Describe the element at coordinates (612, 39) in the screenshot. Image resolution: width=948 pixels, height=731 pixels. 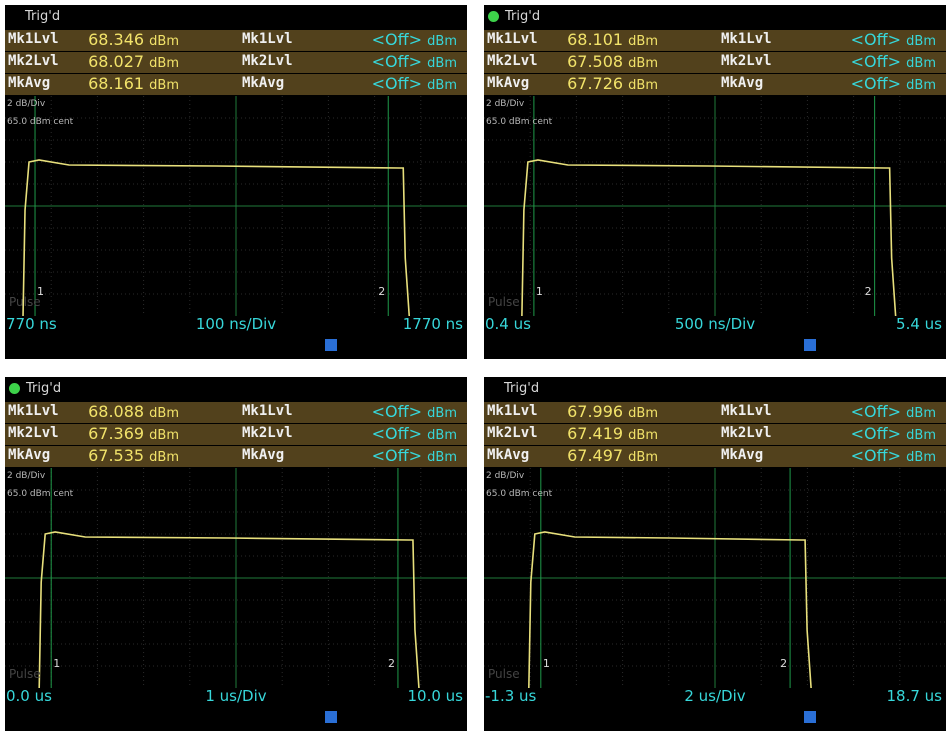
I see `mk1-value: 68.101 dBm` at that location.